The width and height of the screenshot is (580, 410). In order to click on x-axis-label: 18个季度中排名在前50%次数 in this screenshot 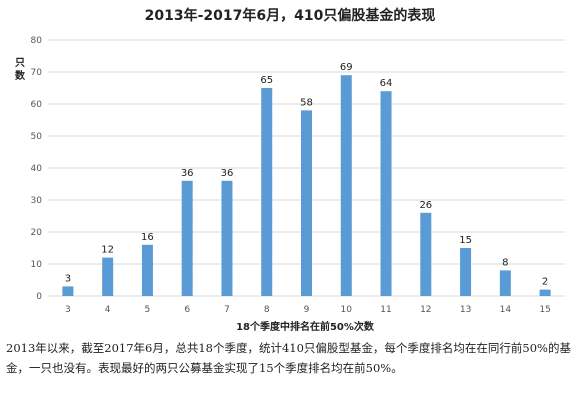, I will do `click(305, 326)`.